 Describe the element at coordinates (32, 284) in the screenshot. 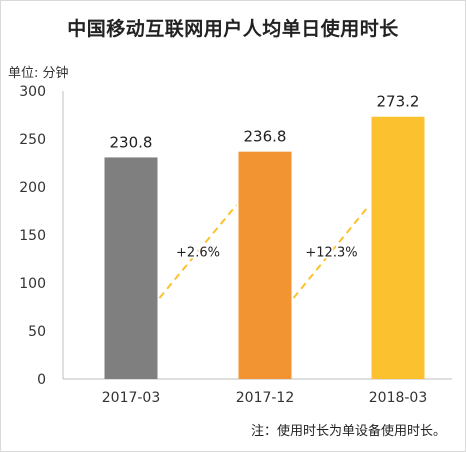

I see `y-tick-label: 100` at that location.